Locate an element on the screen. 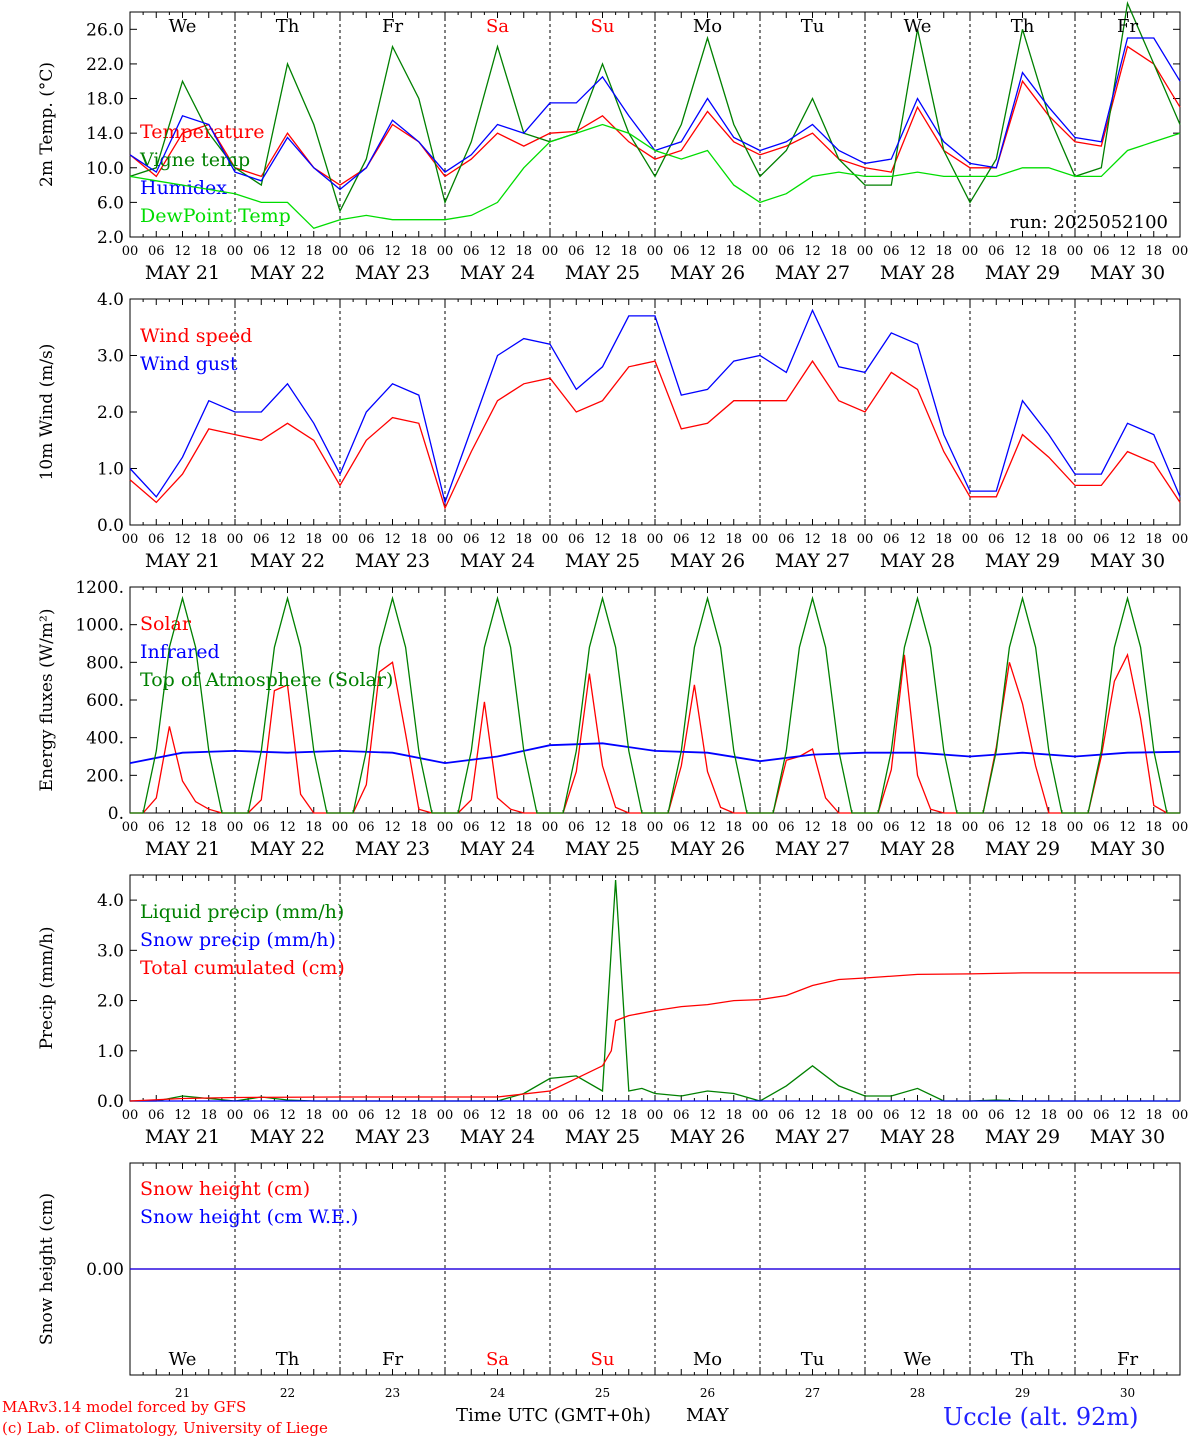 This screenshot has width=1194, height=1440. legend-entry: Liquid precip (mm/h) is located at coordinates (242, 912).